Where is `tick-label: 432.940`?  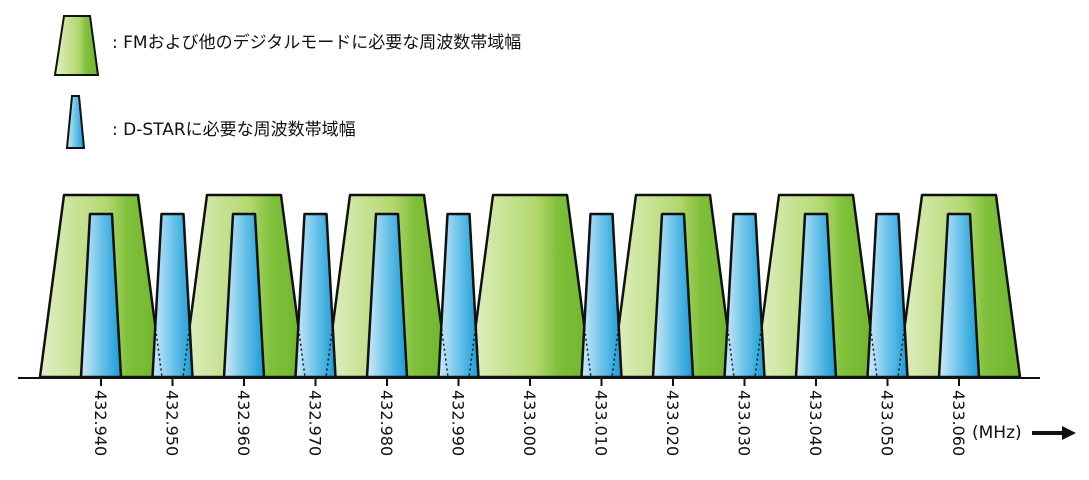 tick-label: 432.940 is located at coordinates (100, 423).